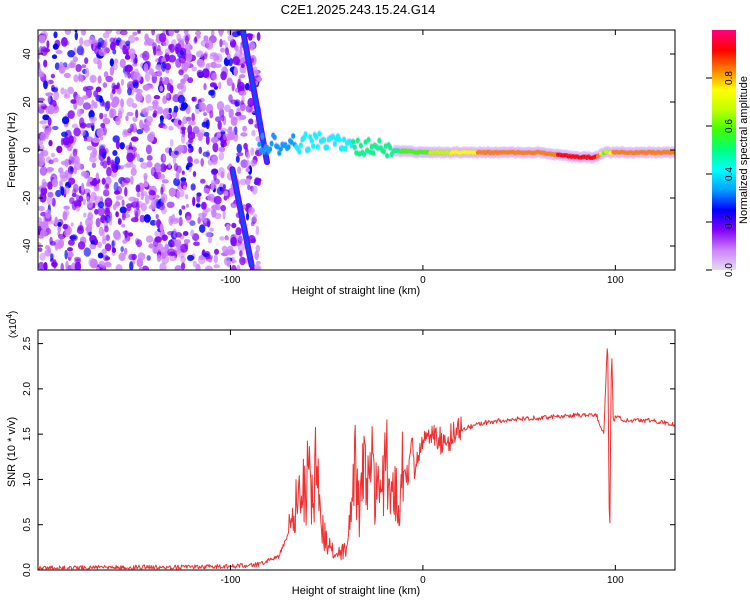  I want to click on colorbar-tick-label: 0.2, so click(729, 222).